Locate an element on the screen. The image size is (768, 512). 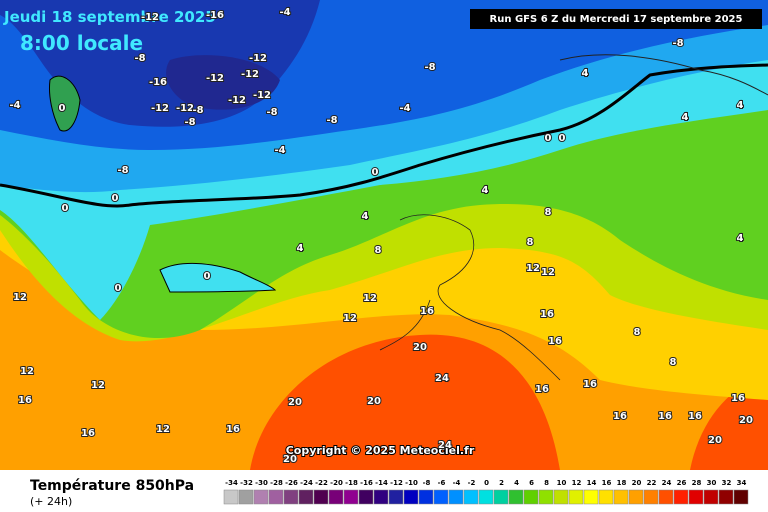
scale-label: 6 is located at coordinates (531, 483).